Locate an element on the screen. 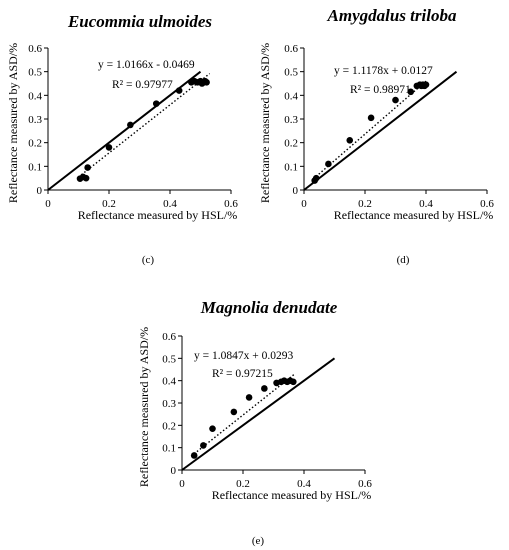  r-squared-label: R² = 0.97215 is located at coordinates (242, 374).